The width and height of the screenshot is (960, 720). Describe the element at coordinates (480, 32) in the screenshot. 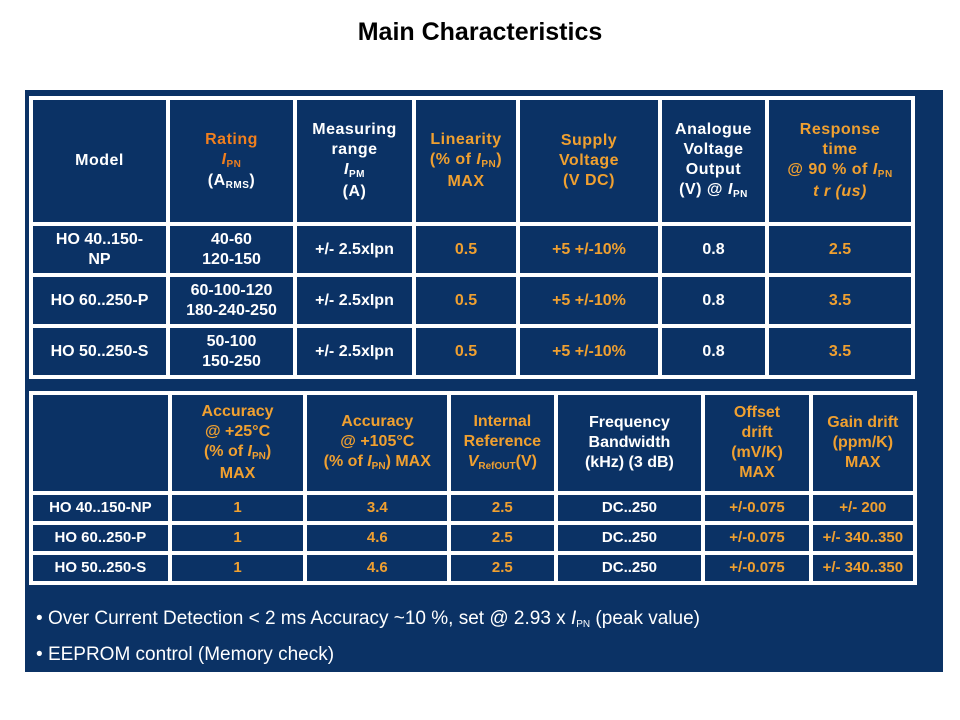

I see `page-title: Main Characteristics` at that location.